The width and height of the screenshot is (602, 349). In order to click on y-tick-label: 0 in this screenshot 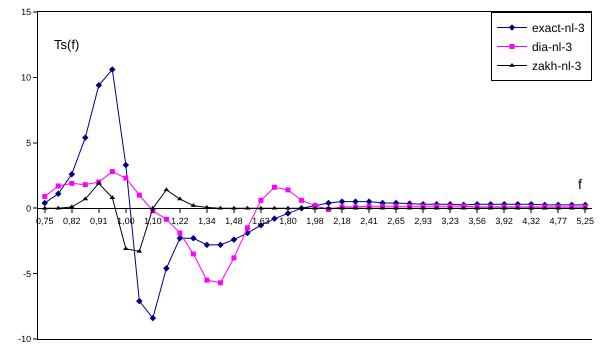, I will do `click(29, 208)`.